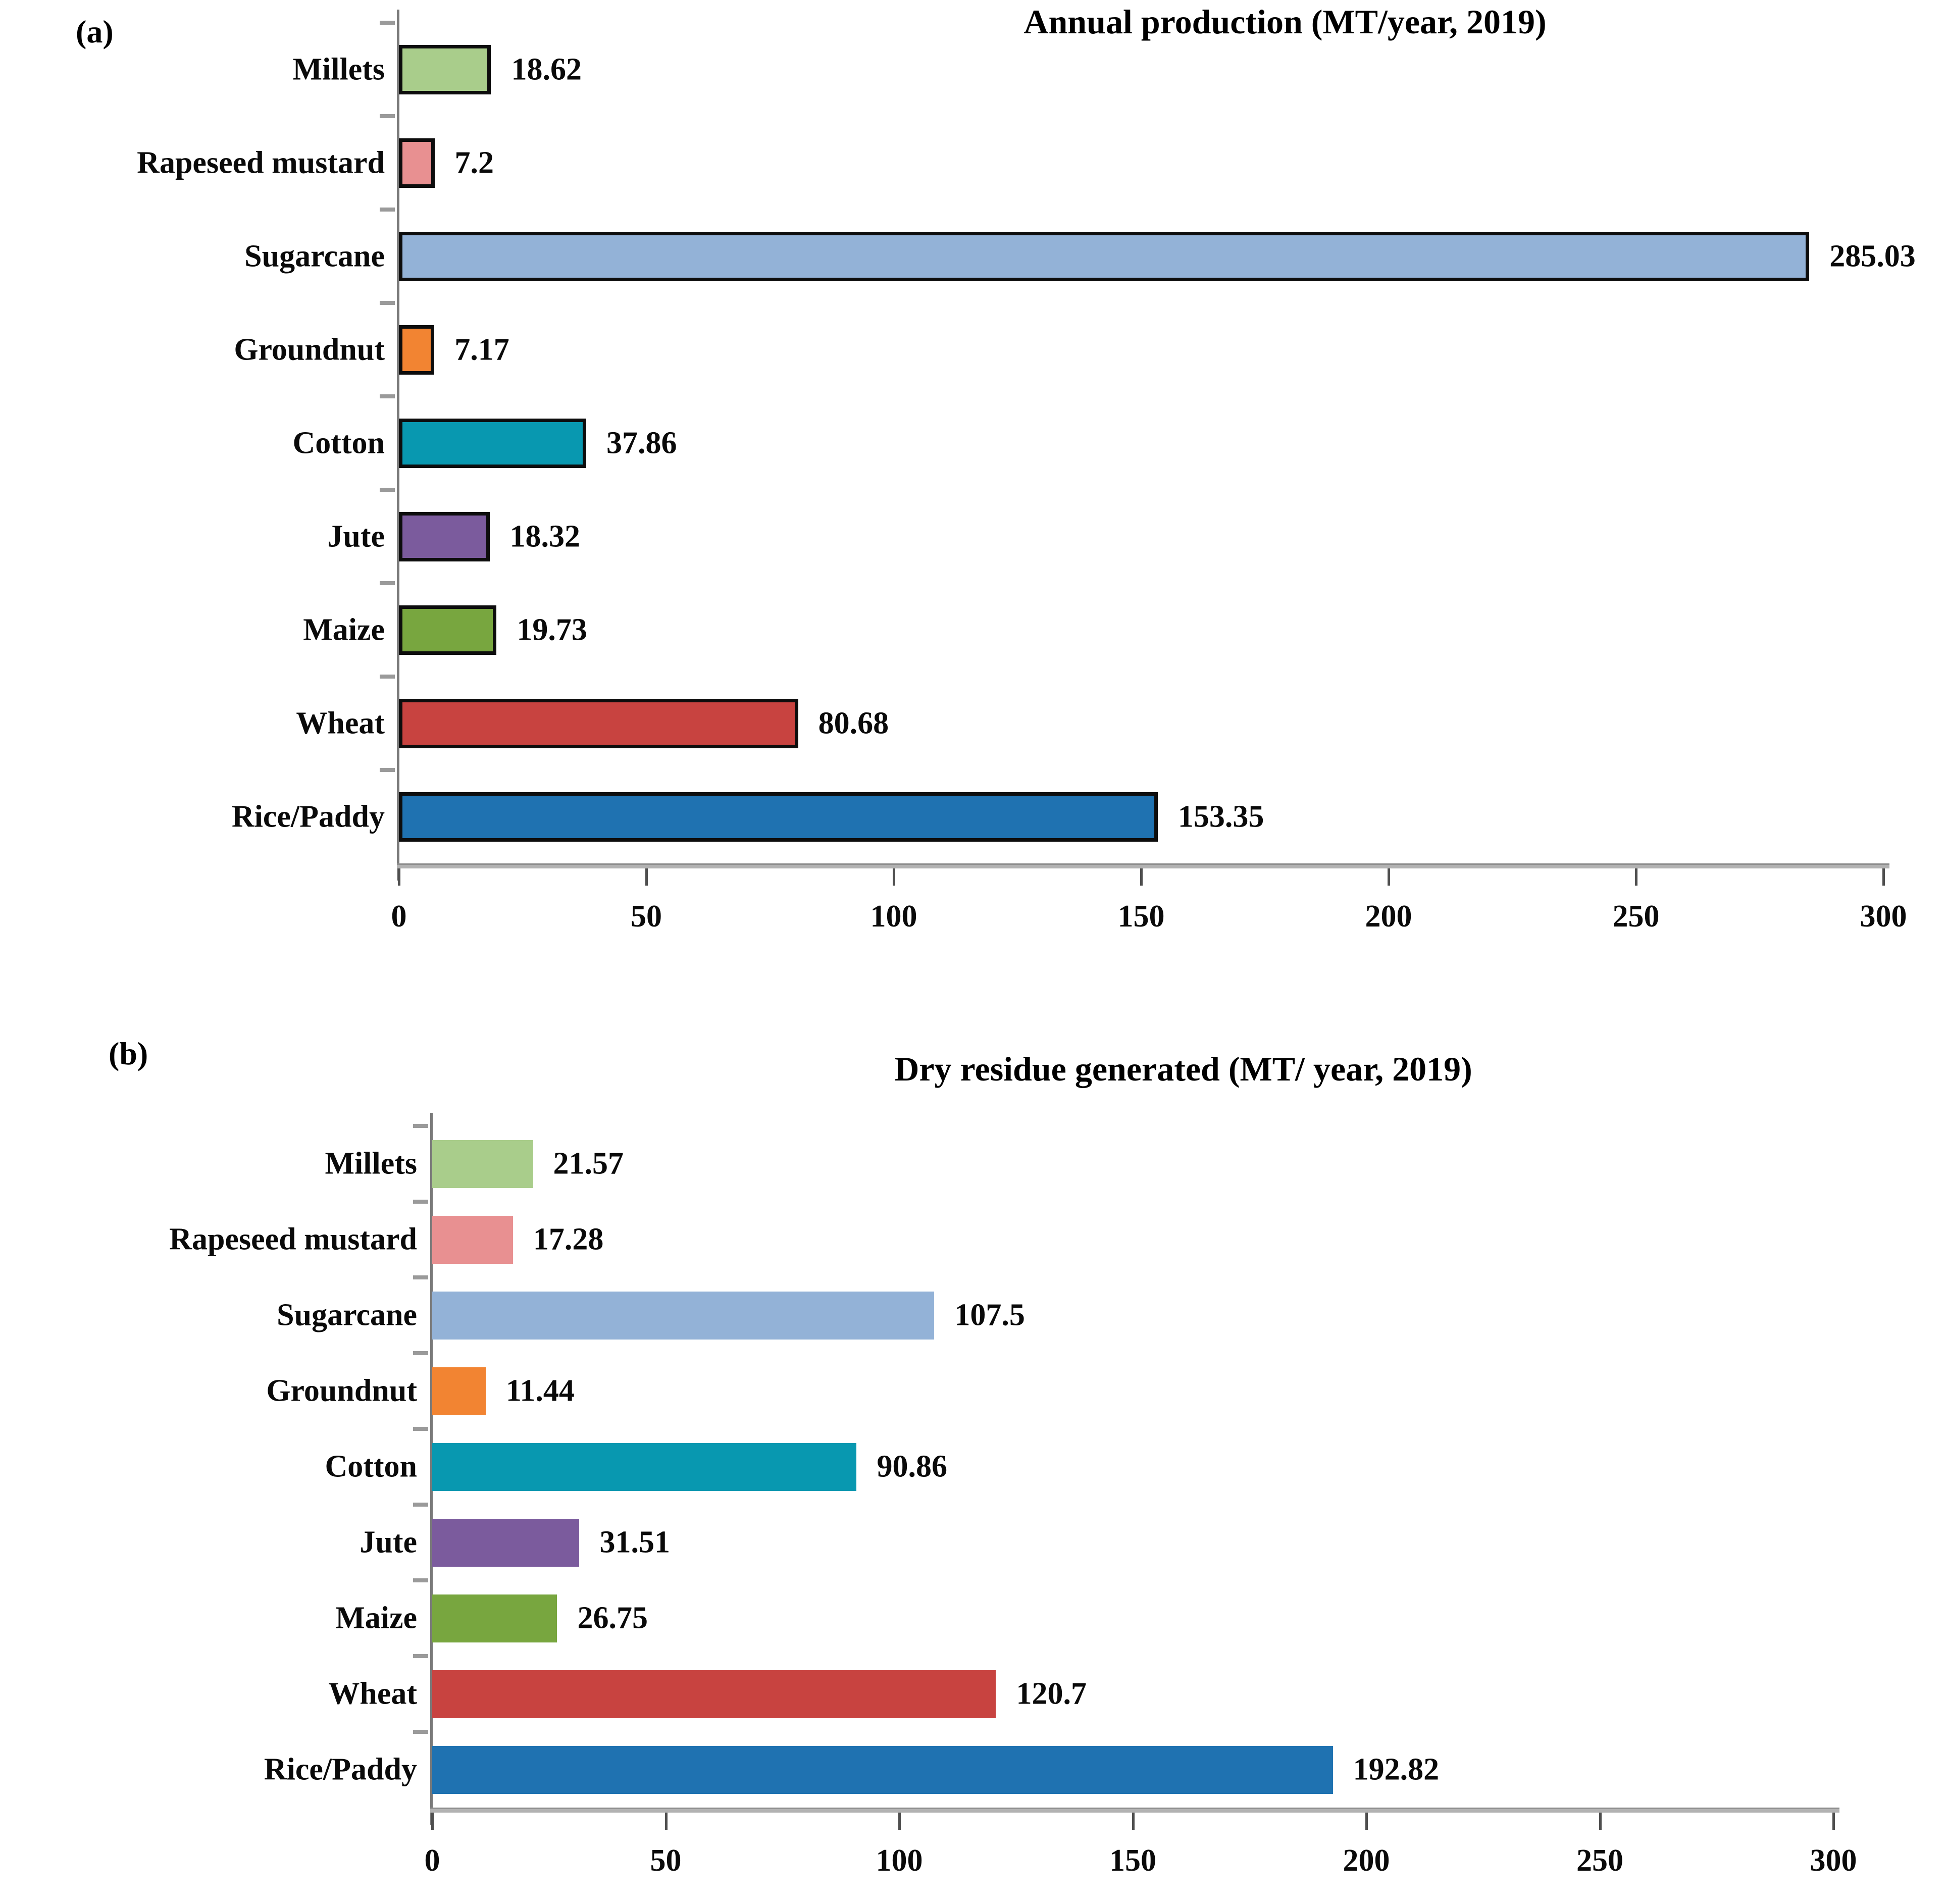 This screenshot has width=1946, height=1904. What do you see at coordinates (1396, 1769) in the screenshot?
I see `value-label-rice-paddy: 192.82` at bounding box center [1396, 1769].